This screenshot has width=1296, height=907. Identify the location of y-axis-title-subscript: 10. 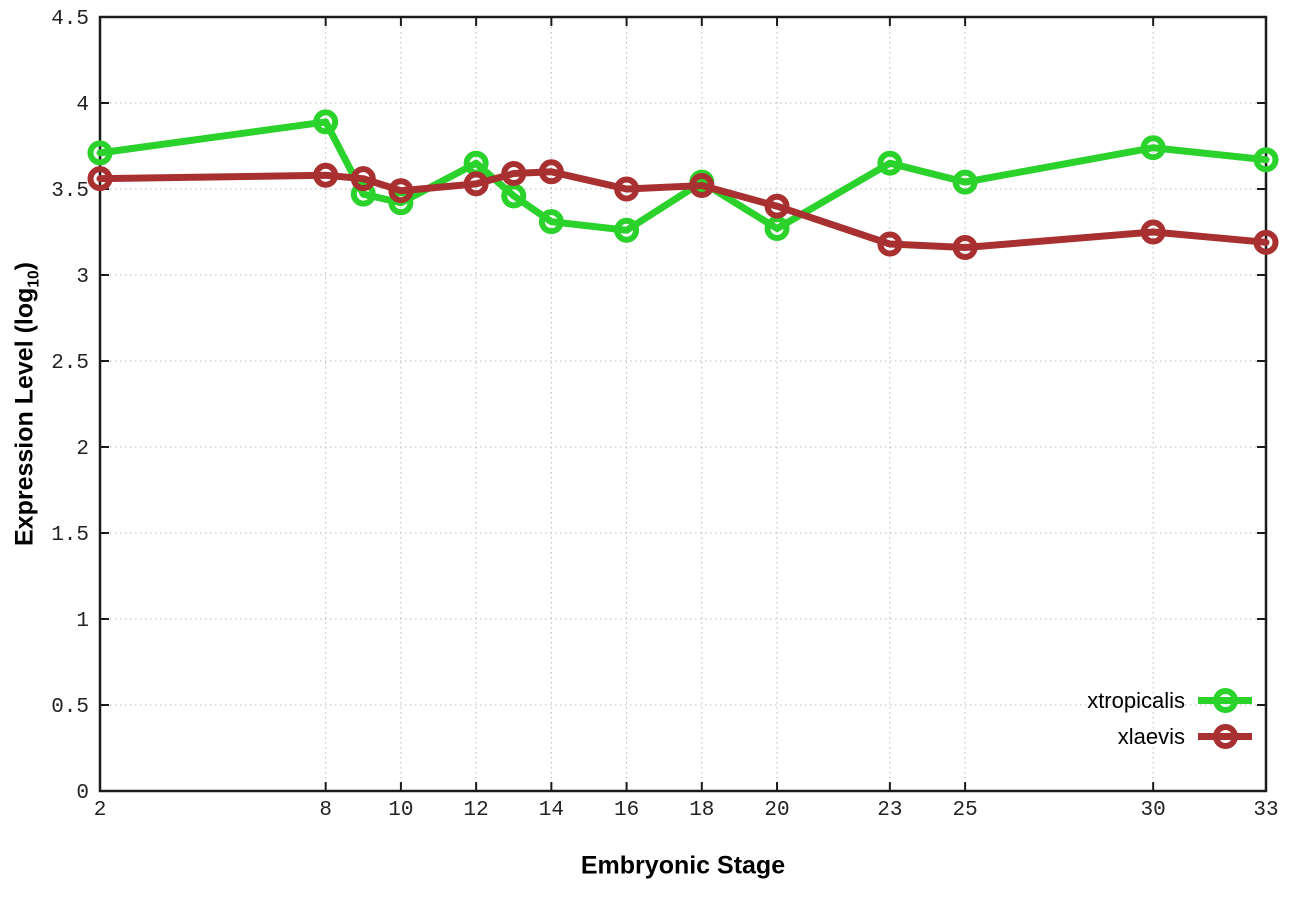
(34, 279).